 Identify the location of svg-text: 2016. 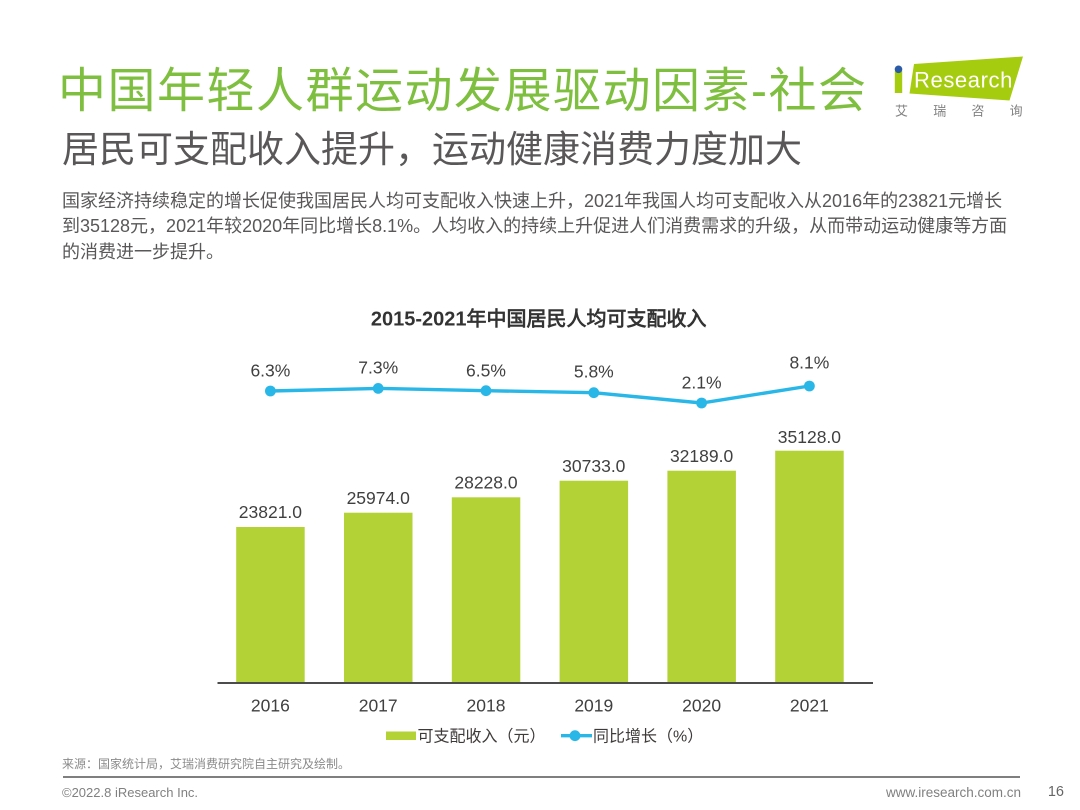
(270, 706).